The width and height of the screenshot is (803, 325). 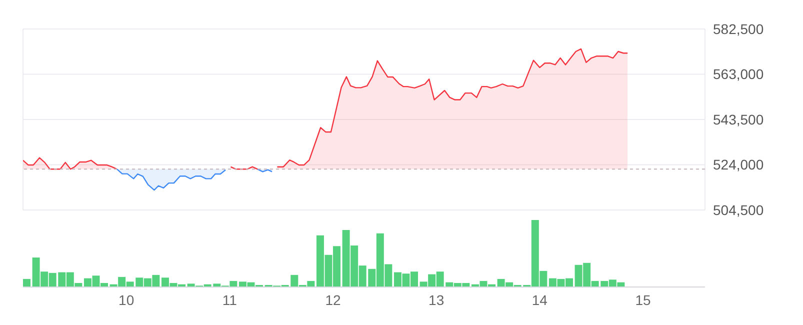 What do you see at coordinates (26, 282) in the screenshot?
I see `bar` at bounding box center [26, 282].